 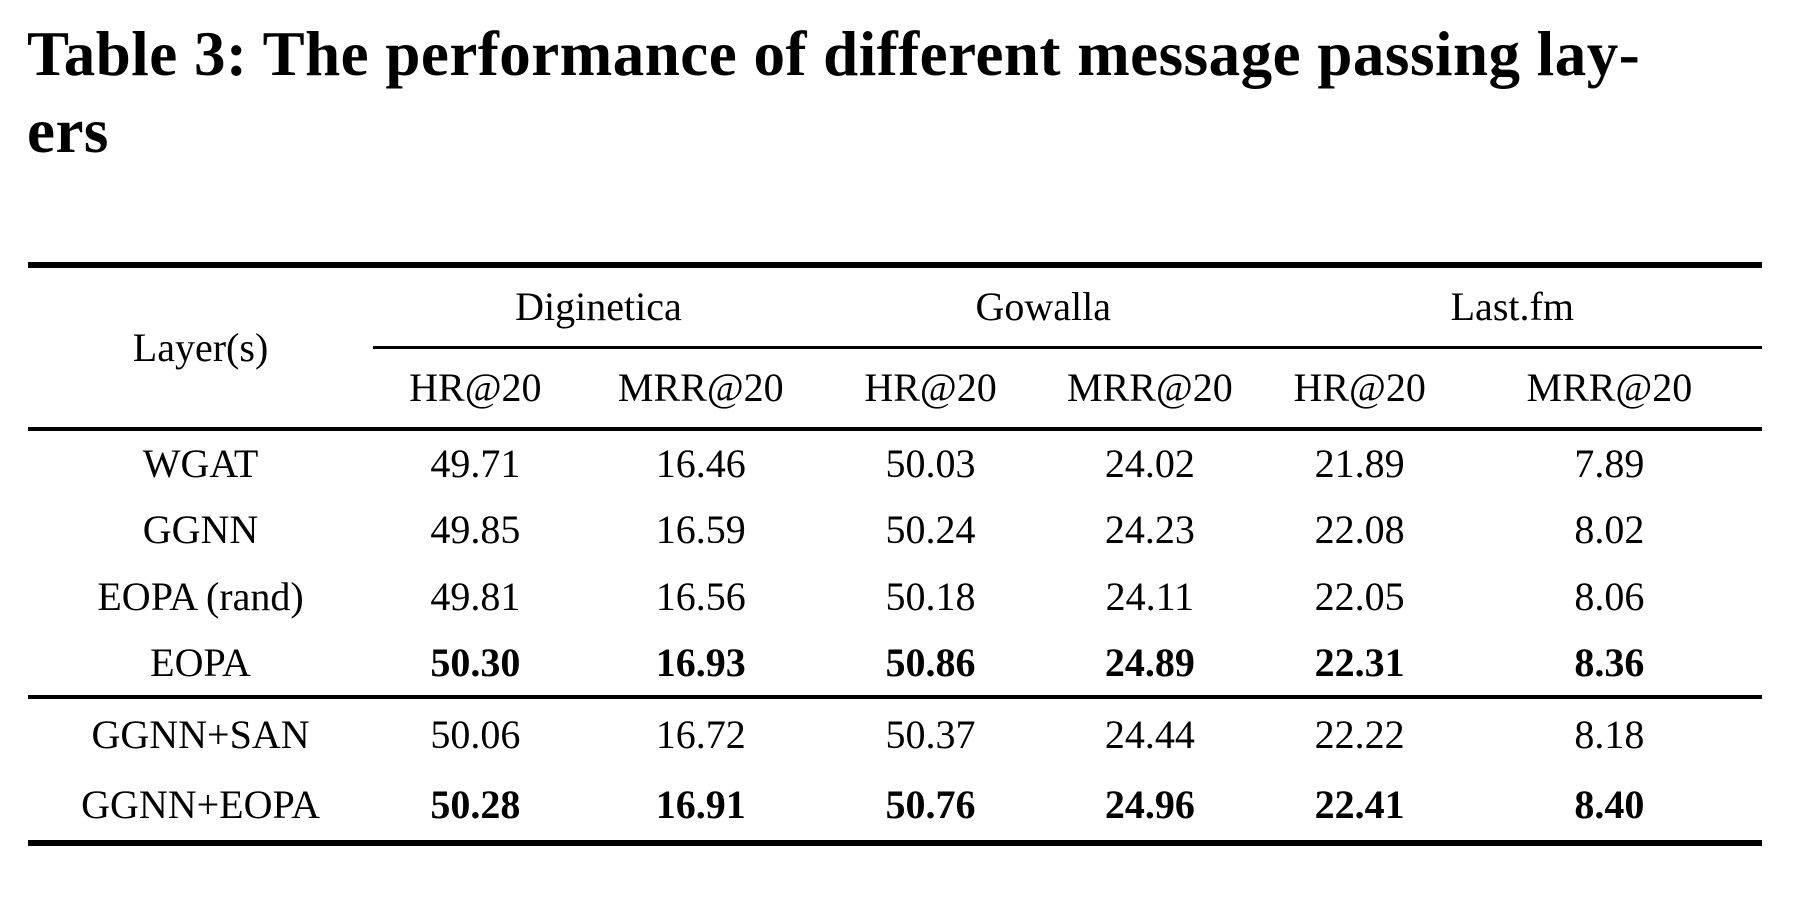 What do you see at coordinates (200, 662) in the screenshot?
I see `row-label: EOPA` at bounding box center [200, 662].